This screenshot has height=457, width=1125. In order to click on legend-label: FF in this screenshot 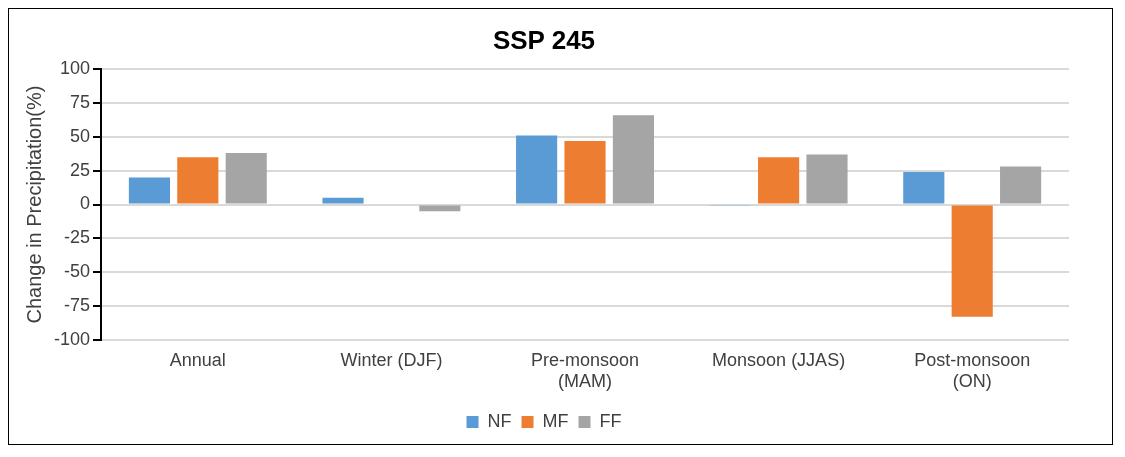, I will do `click(610, 420)`.